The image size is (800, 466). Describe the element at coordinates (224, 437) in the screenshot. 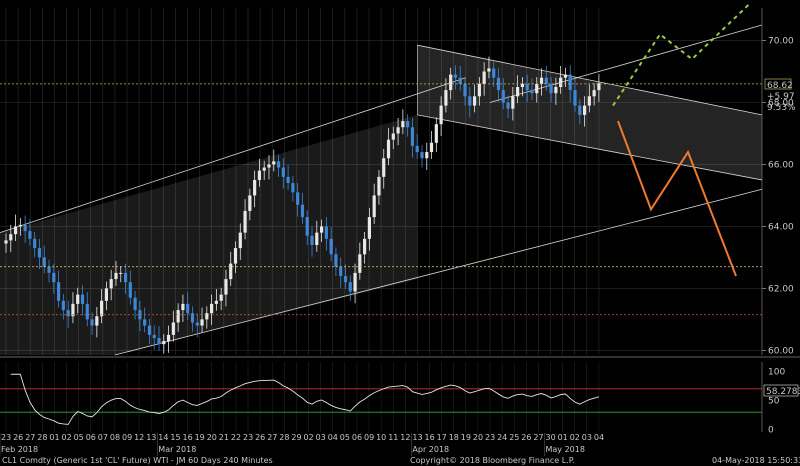

I see `date-tick-label: 21` at that location.